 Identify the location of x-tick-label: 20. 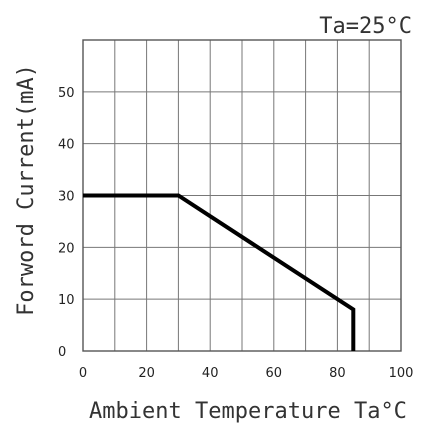
(146, 373).